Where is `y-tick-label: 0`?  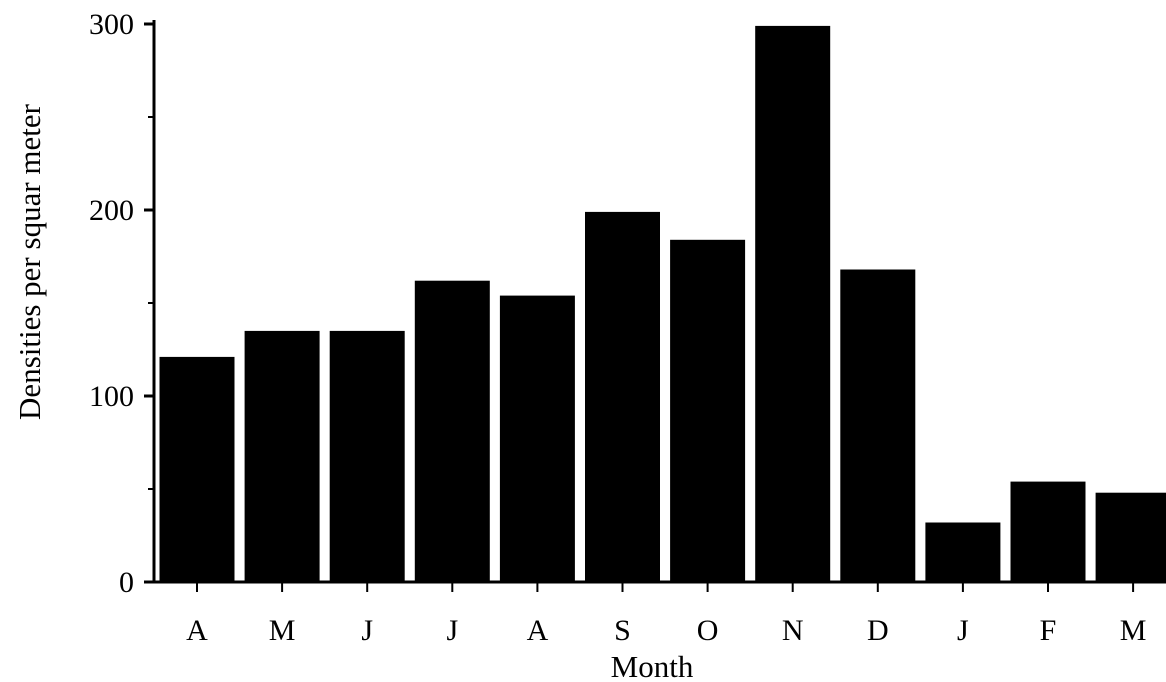
y-tick-label: 0 is located at coordinates (126, 582).